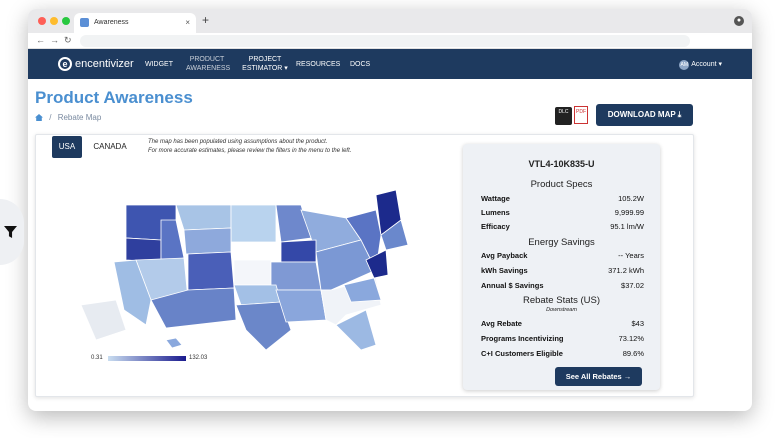 Image resolution: width=780 pixels, height=438 pixels. Describe the element at coordinates (68, 40) in the screenshot. I see `reload-icon: ↻` at that location.